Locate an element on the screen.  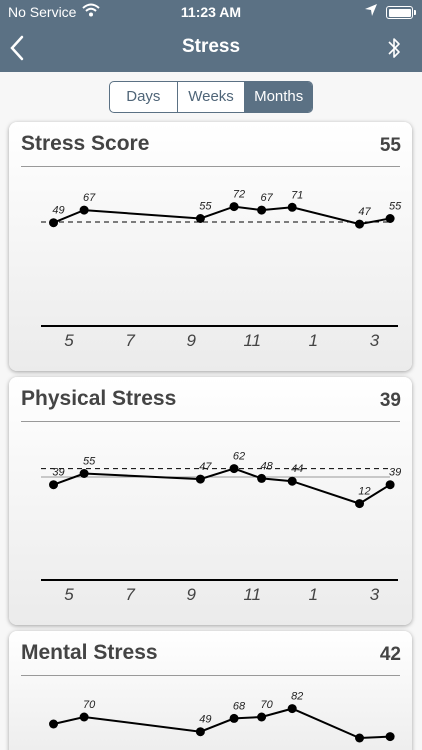
data-label: 68 is located at coordinates (239, 706).